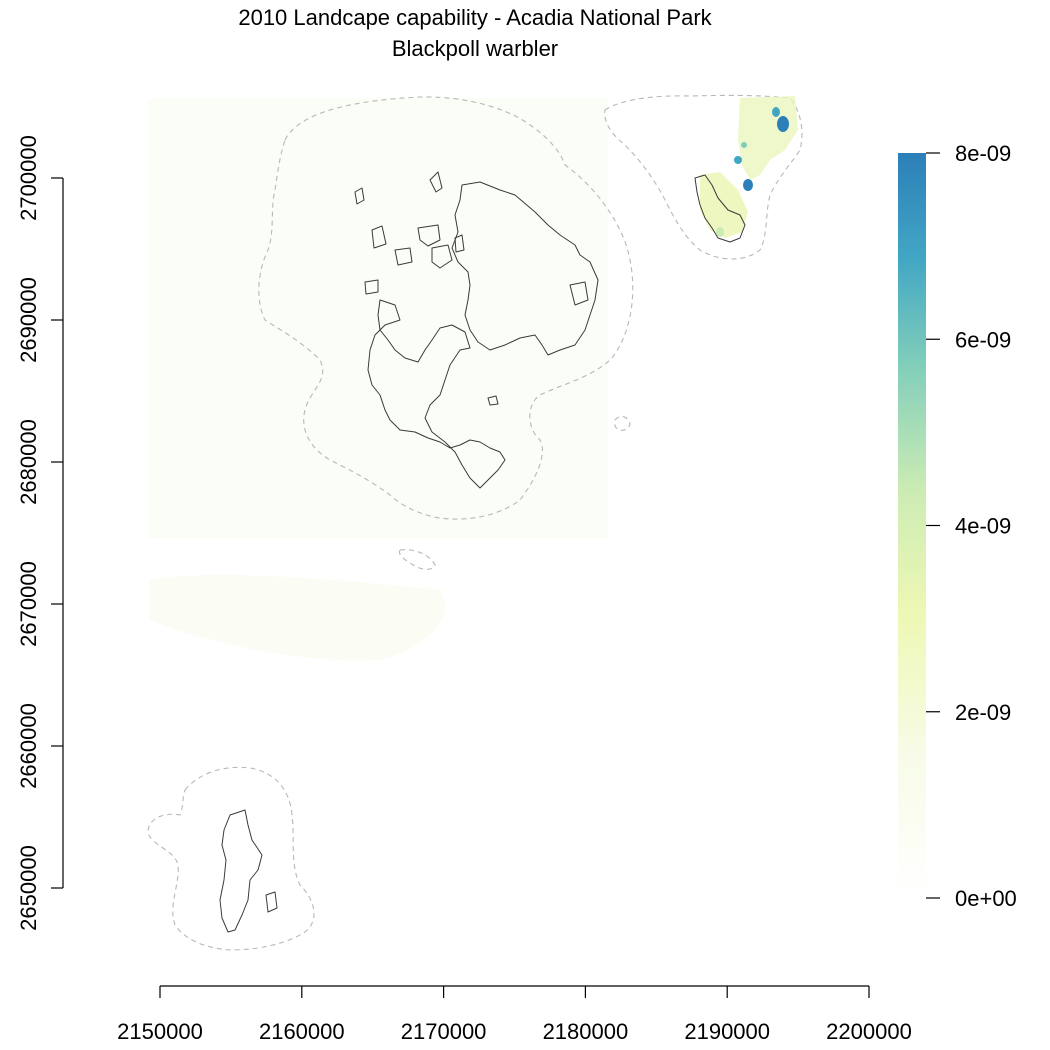 This screenshot has height=1050, width=1050. What do you see at coordinates (241, 871) in the screenshot?
I see `park-boundary-isle-au-haut` at bounding box center [241, 871].